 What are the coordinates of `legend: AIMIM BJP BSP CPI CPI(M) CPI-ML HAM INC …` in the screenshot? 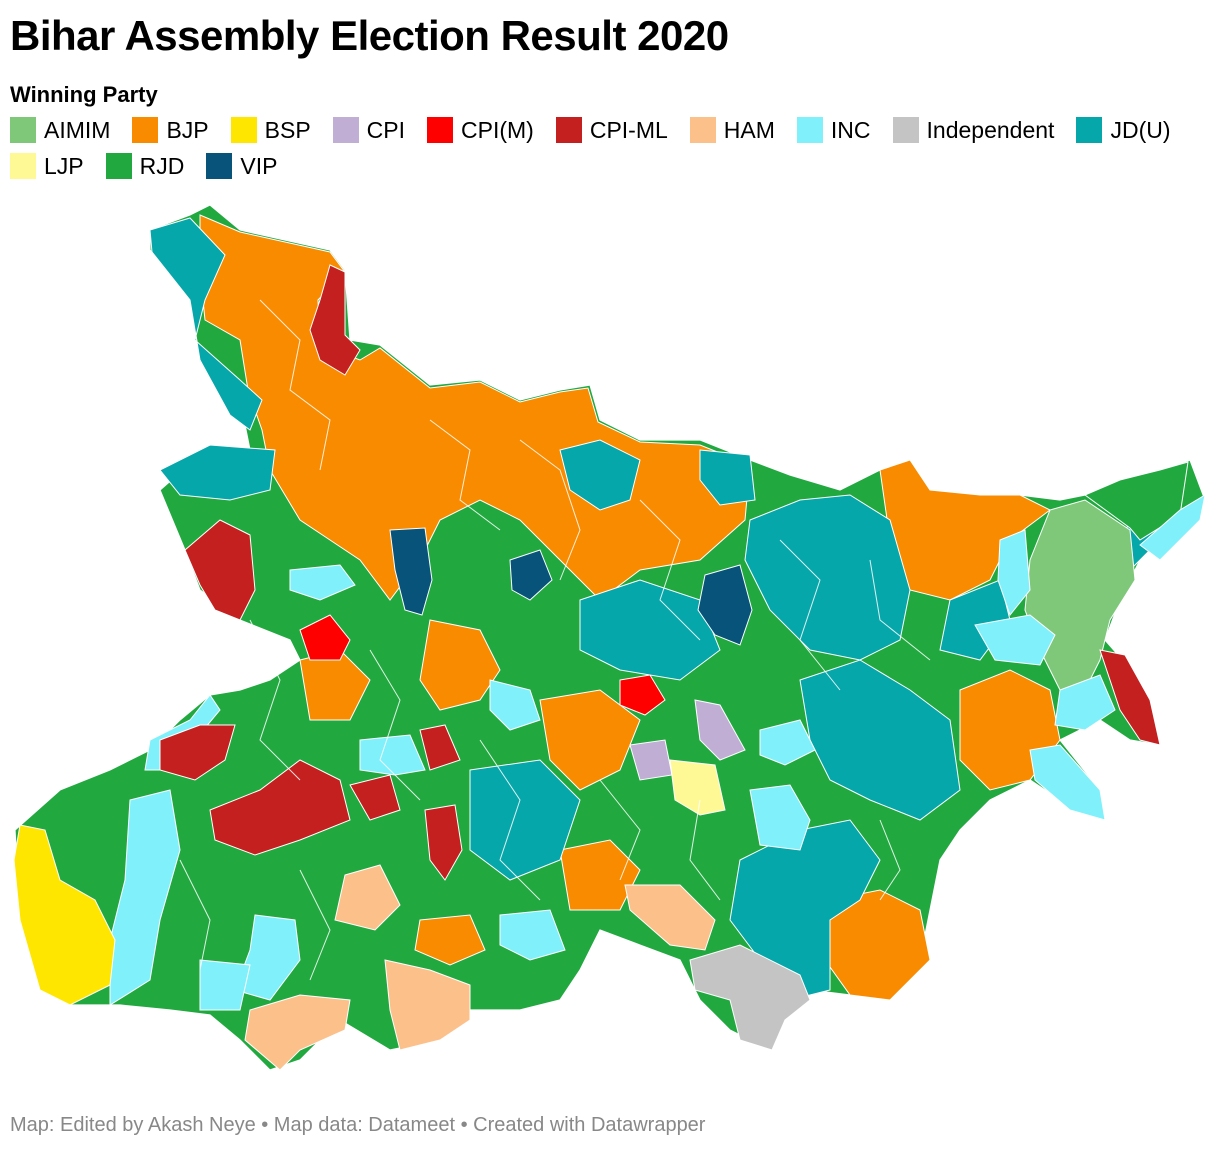 It's located at (610, 148).